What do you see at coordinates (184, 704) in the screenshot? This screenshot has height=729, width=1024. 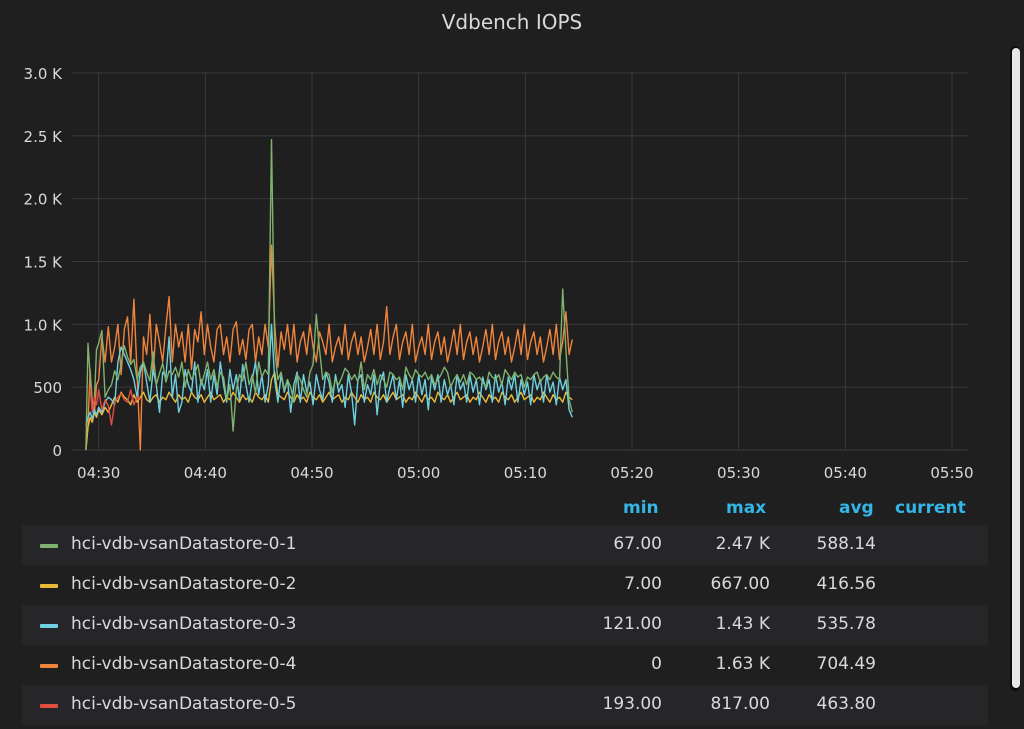 I see `series-name: hci-vdb-vsanDatastore-0-5` at bounding box center [184, 704].